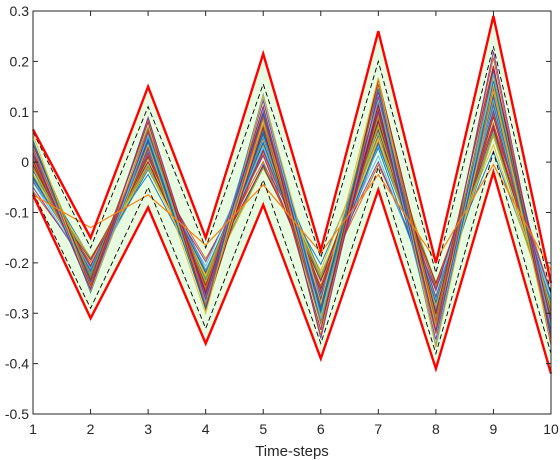 The height and width of the screenshot is (460, 560). Describe the element at coordinates (25, 162) in the screenshot. I see `y-tick-label-0: 0` at that location.